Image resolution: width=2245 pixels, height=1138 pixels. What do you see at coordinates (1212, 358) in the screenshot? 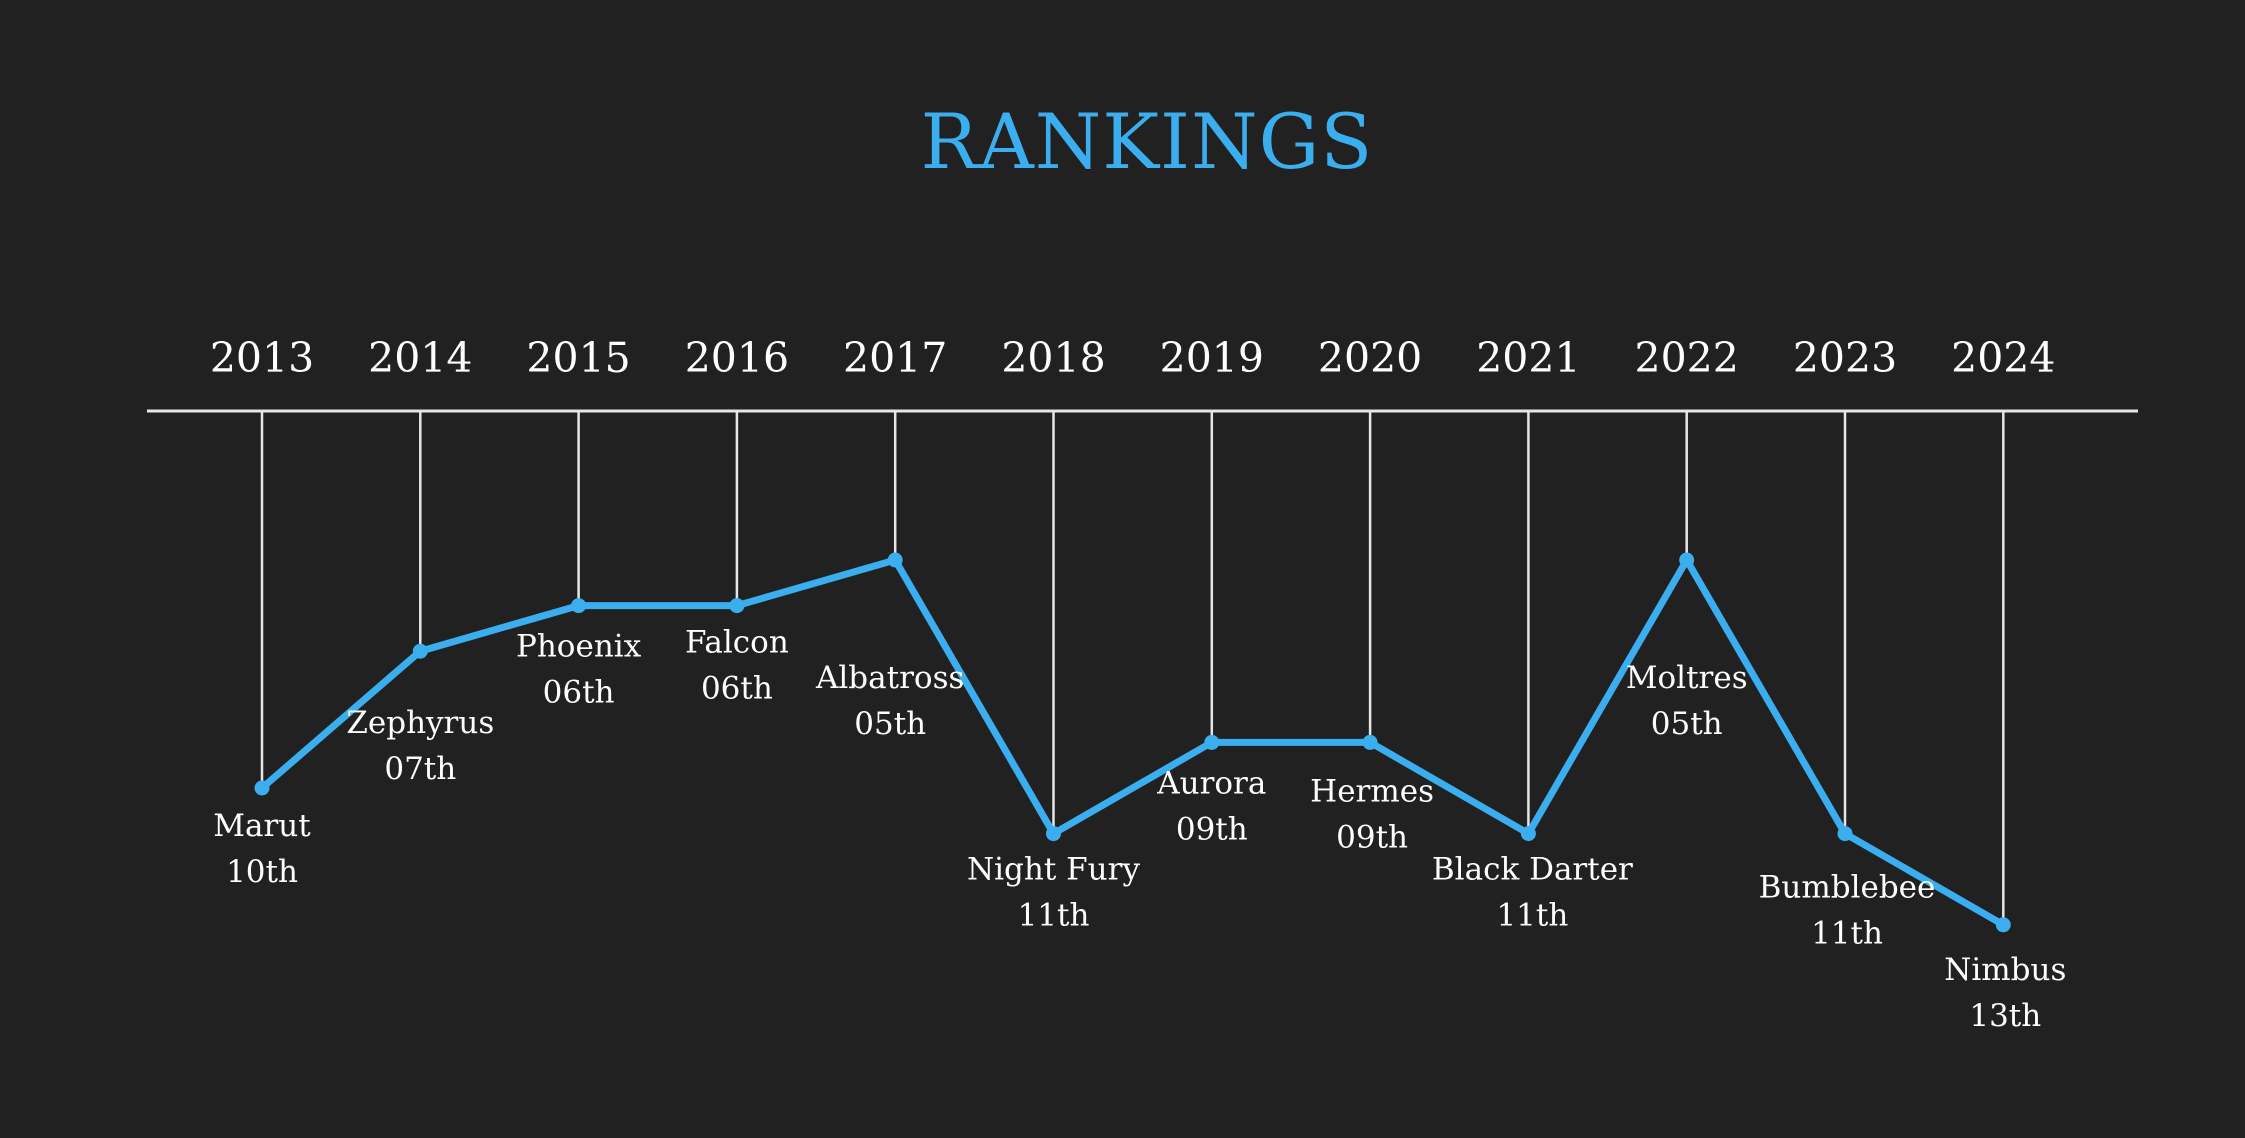
I see `year-label-2019: 2019` at bounding box center [1212, 358].